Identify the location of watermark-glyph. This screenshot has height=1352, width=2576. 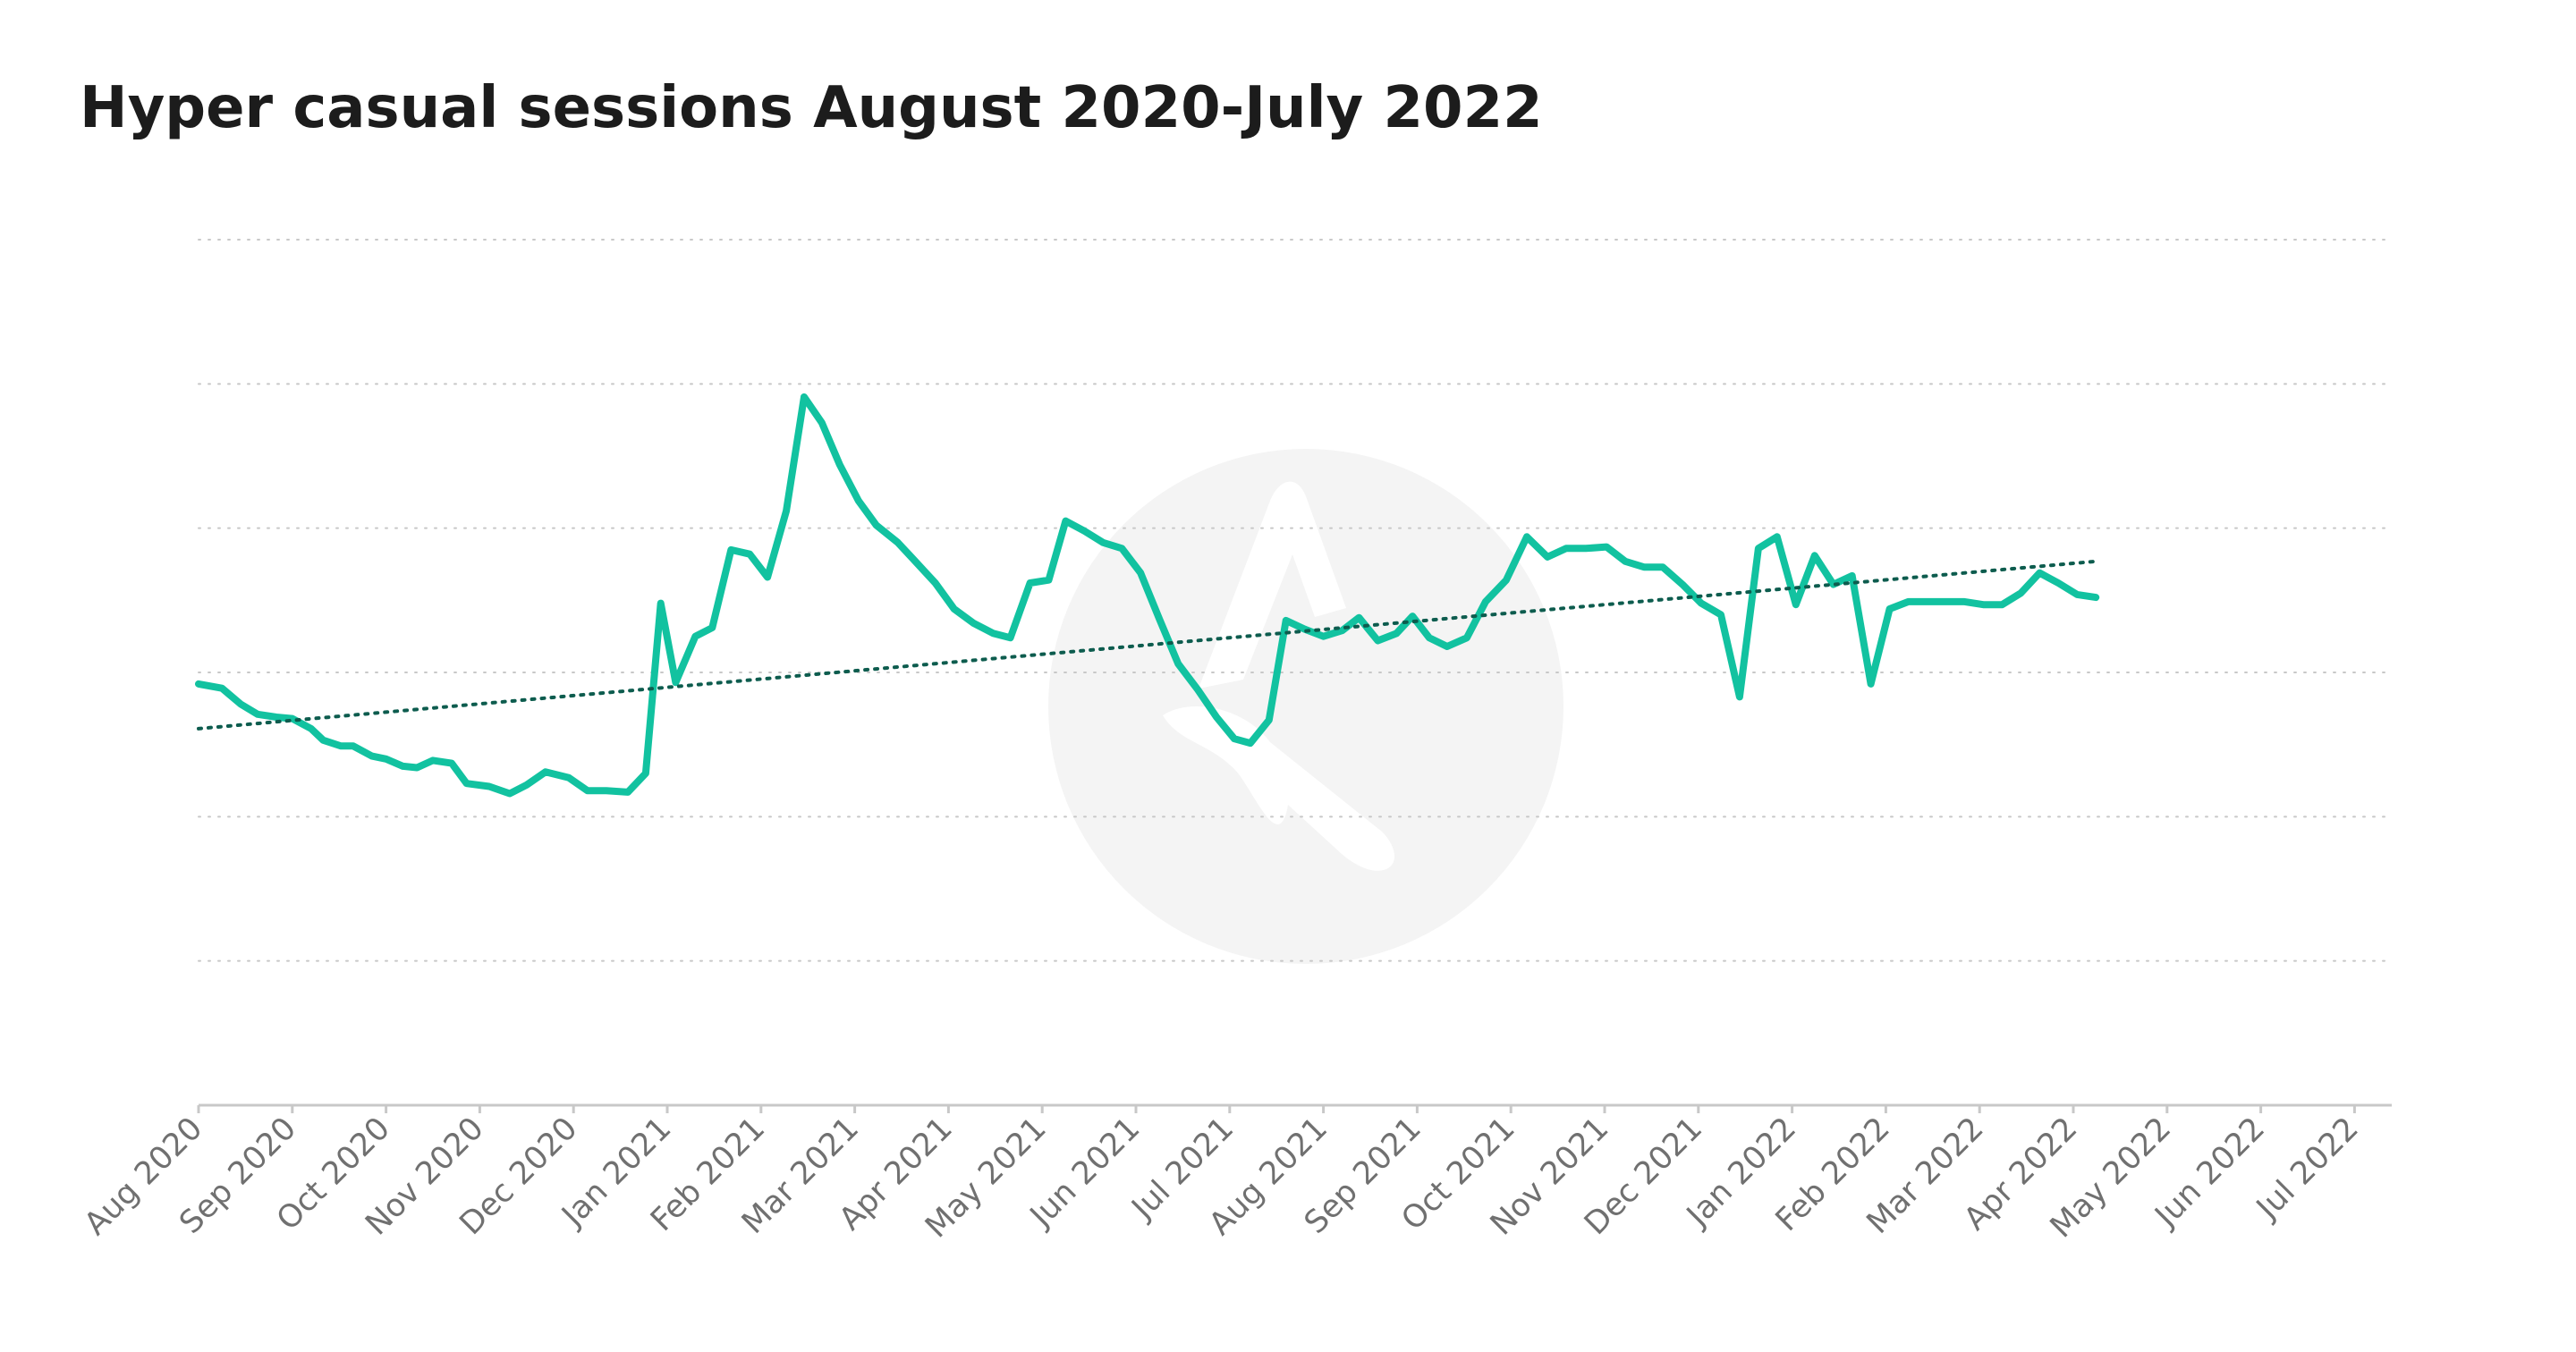
(1279, 676).